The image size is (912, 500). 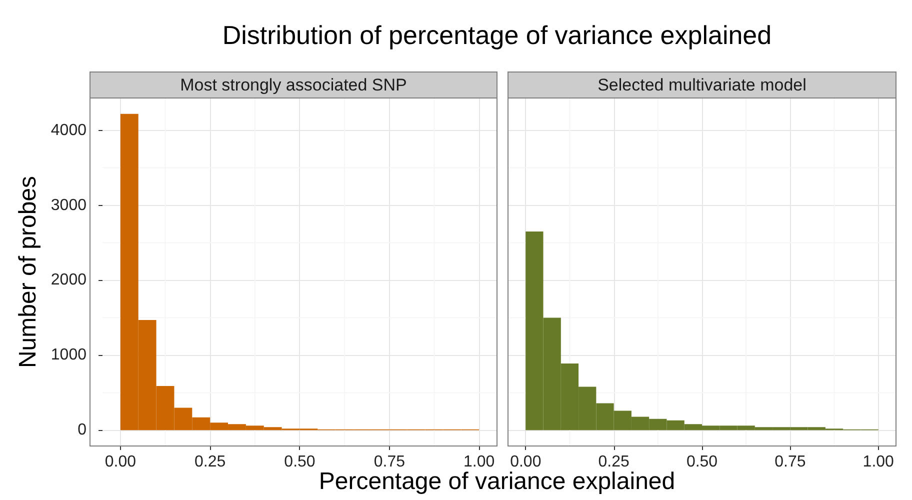 What do you see at coordinates (68, 280) in the screenshot?
I see `y-tick-label: 2000` at bounding box center [68, 280].